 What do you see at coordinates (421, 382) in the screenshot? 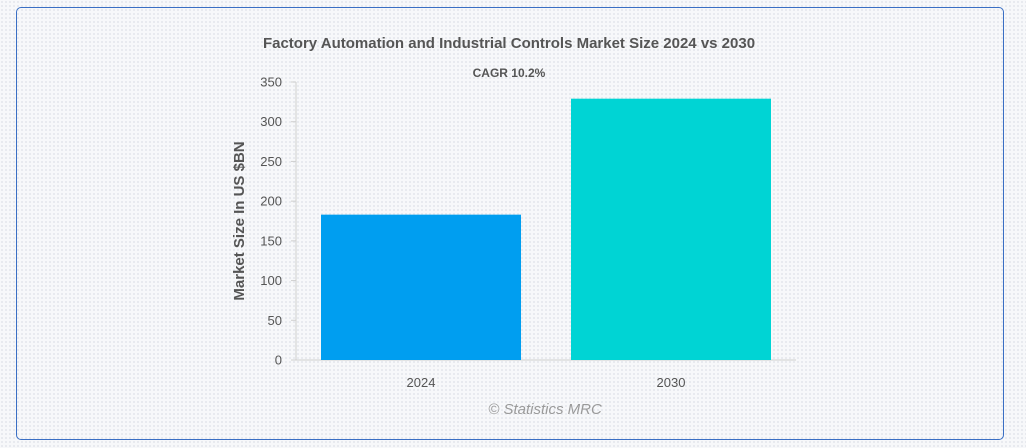
I see `x-tick-label: 2024` at bounding box center [421, 382].